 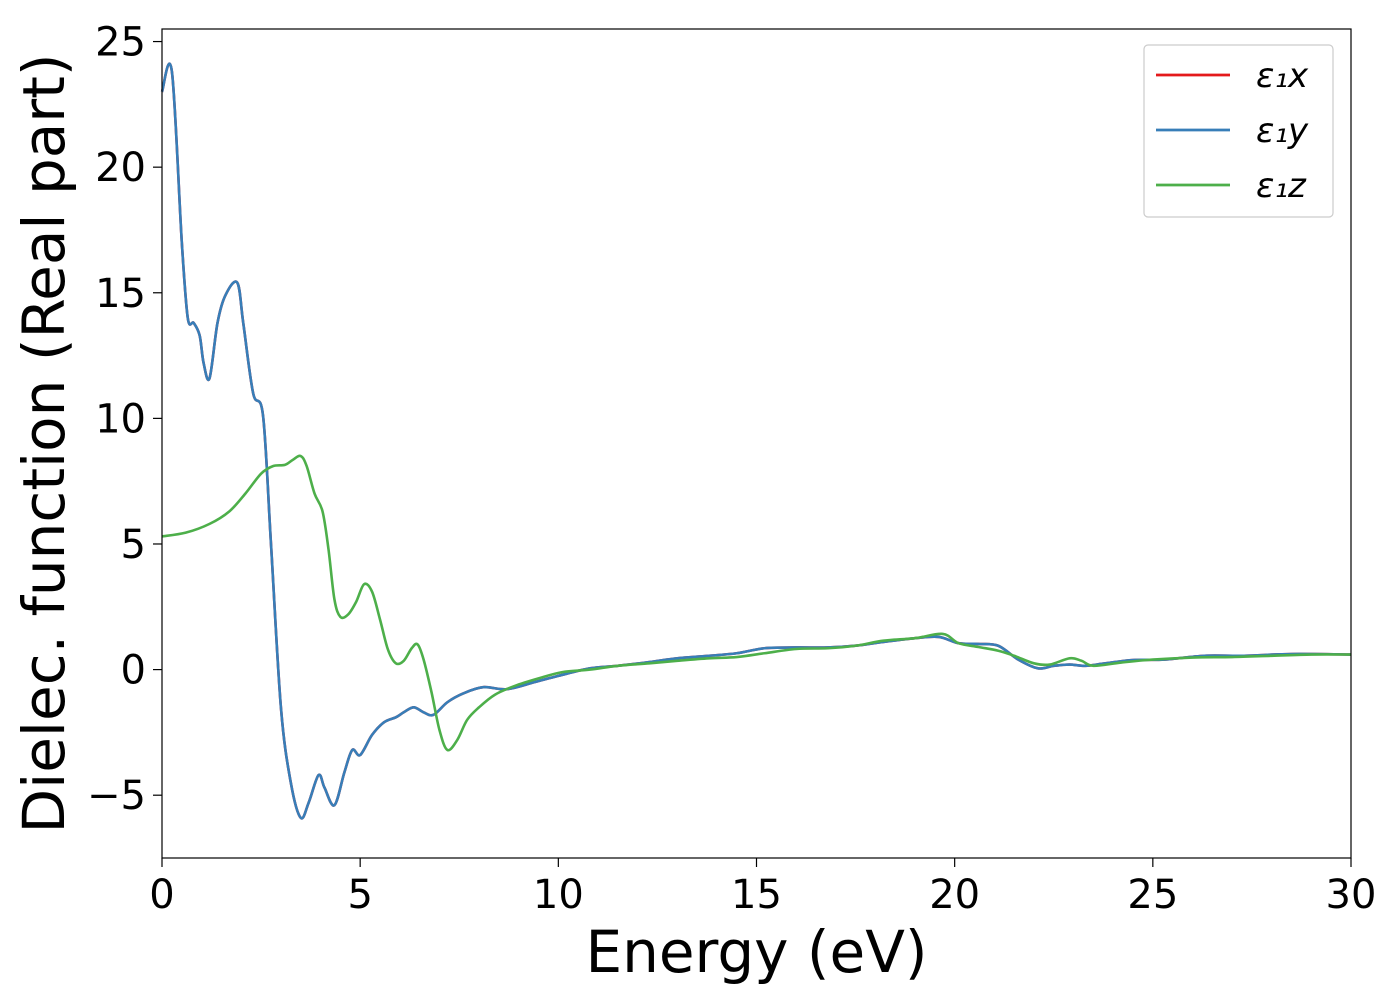 What do you see at coordinates (359, 895) in the screenshot?
I see `x-tick-label: 5` at bounding box center [359, 895].